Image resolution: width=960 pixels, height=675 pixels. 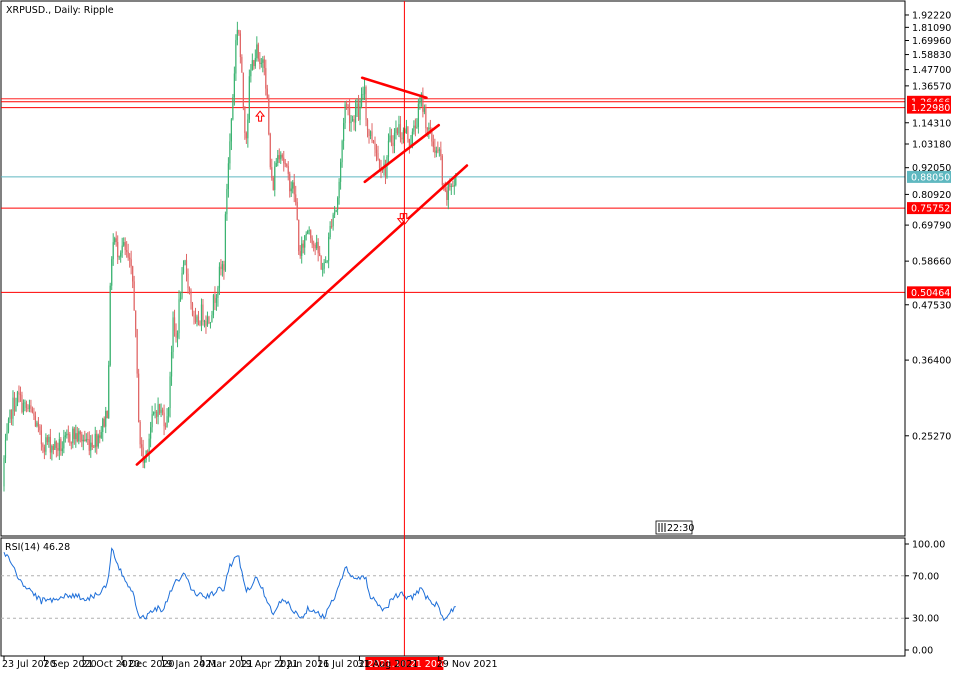 I want to click on price-tick-label: 1.92220, so click(x=931, y=15).